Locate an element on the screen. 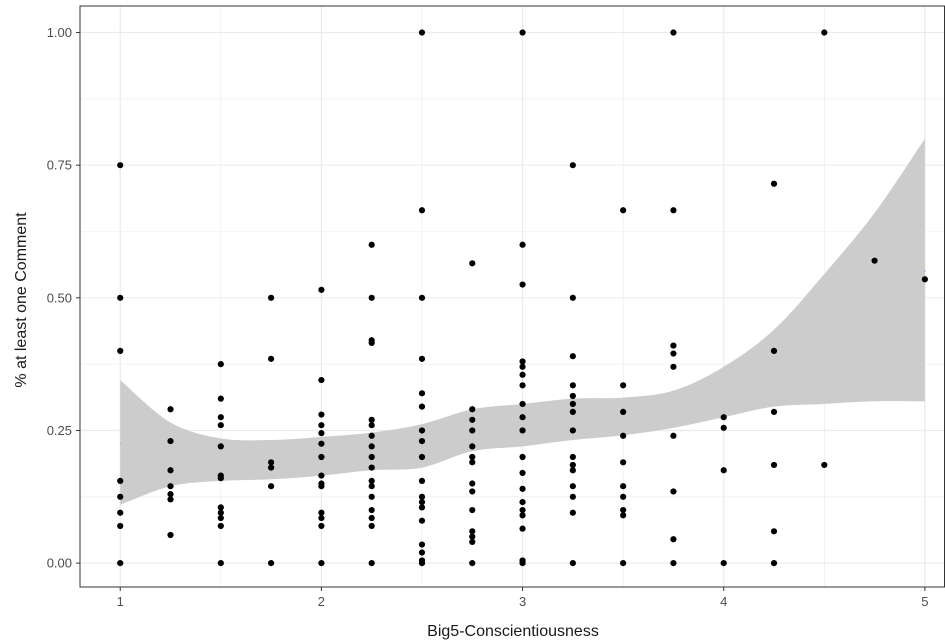 The image size is (945, 642). x-axis-title: Big5-Conscientiousness is located at coordinates (513, 631).